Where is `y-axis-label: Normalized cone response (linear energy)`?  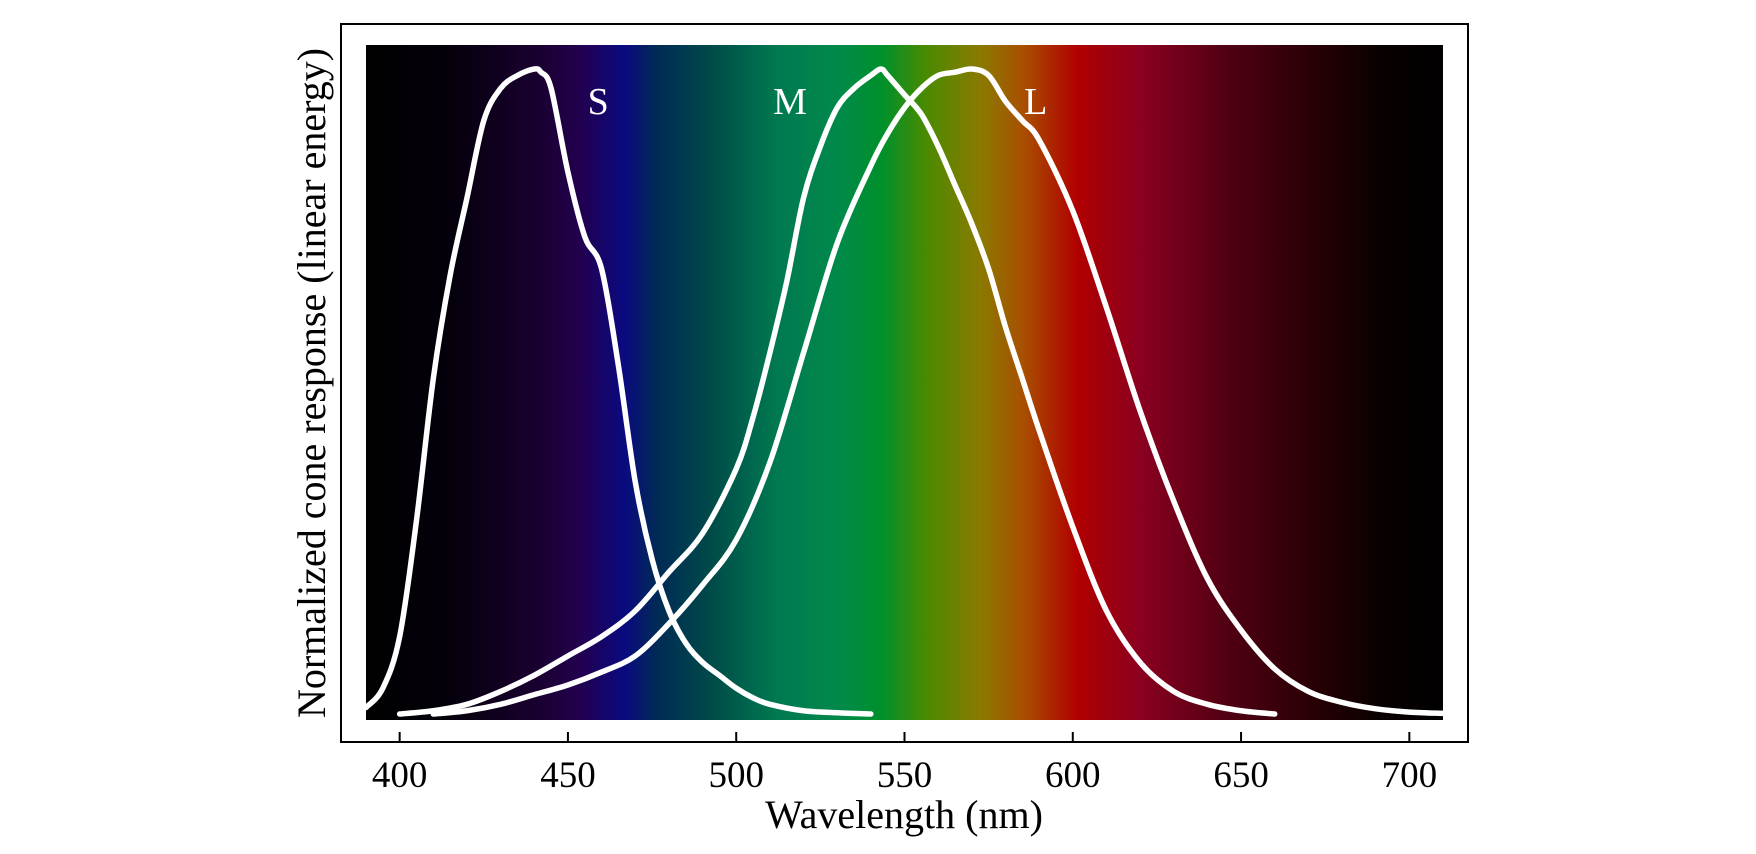 y-axis-label: Normalized cone response (linear energy) is located at coordinates (311, 383).